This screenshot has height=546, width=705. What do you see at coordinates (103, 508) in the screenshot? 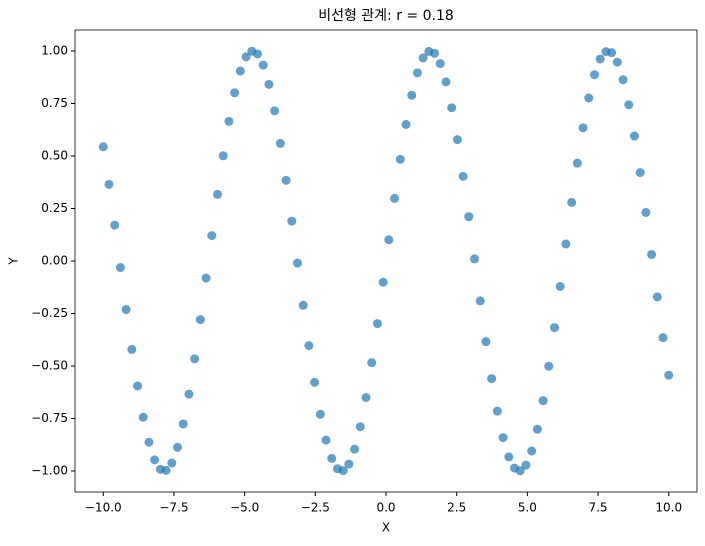
I see `x-tick-label: −10.0` at bounding box center [103, 508].